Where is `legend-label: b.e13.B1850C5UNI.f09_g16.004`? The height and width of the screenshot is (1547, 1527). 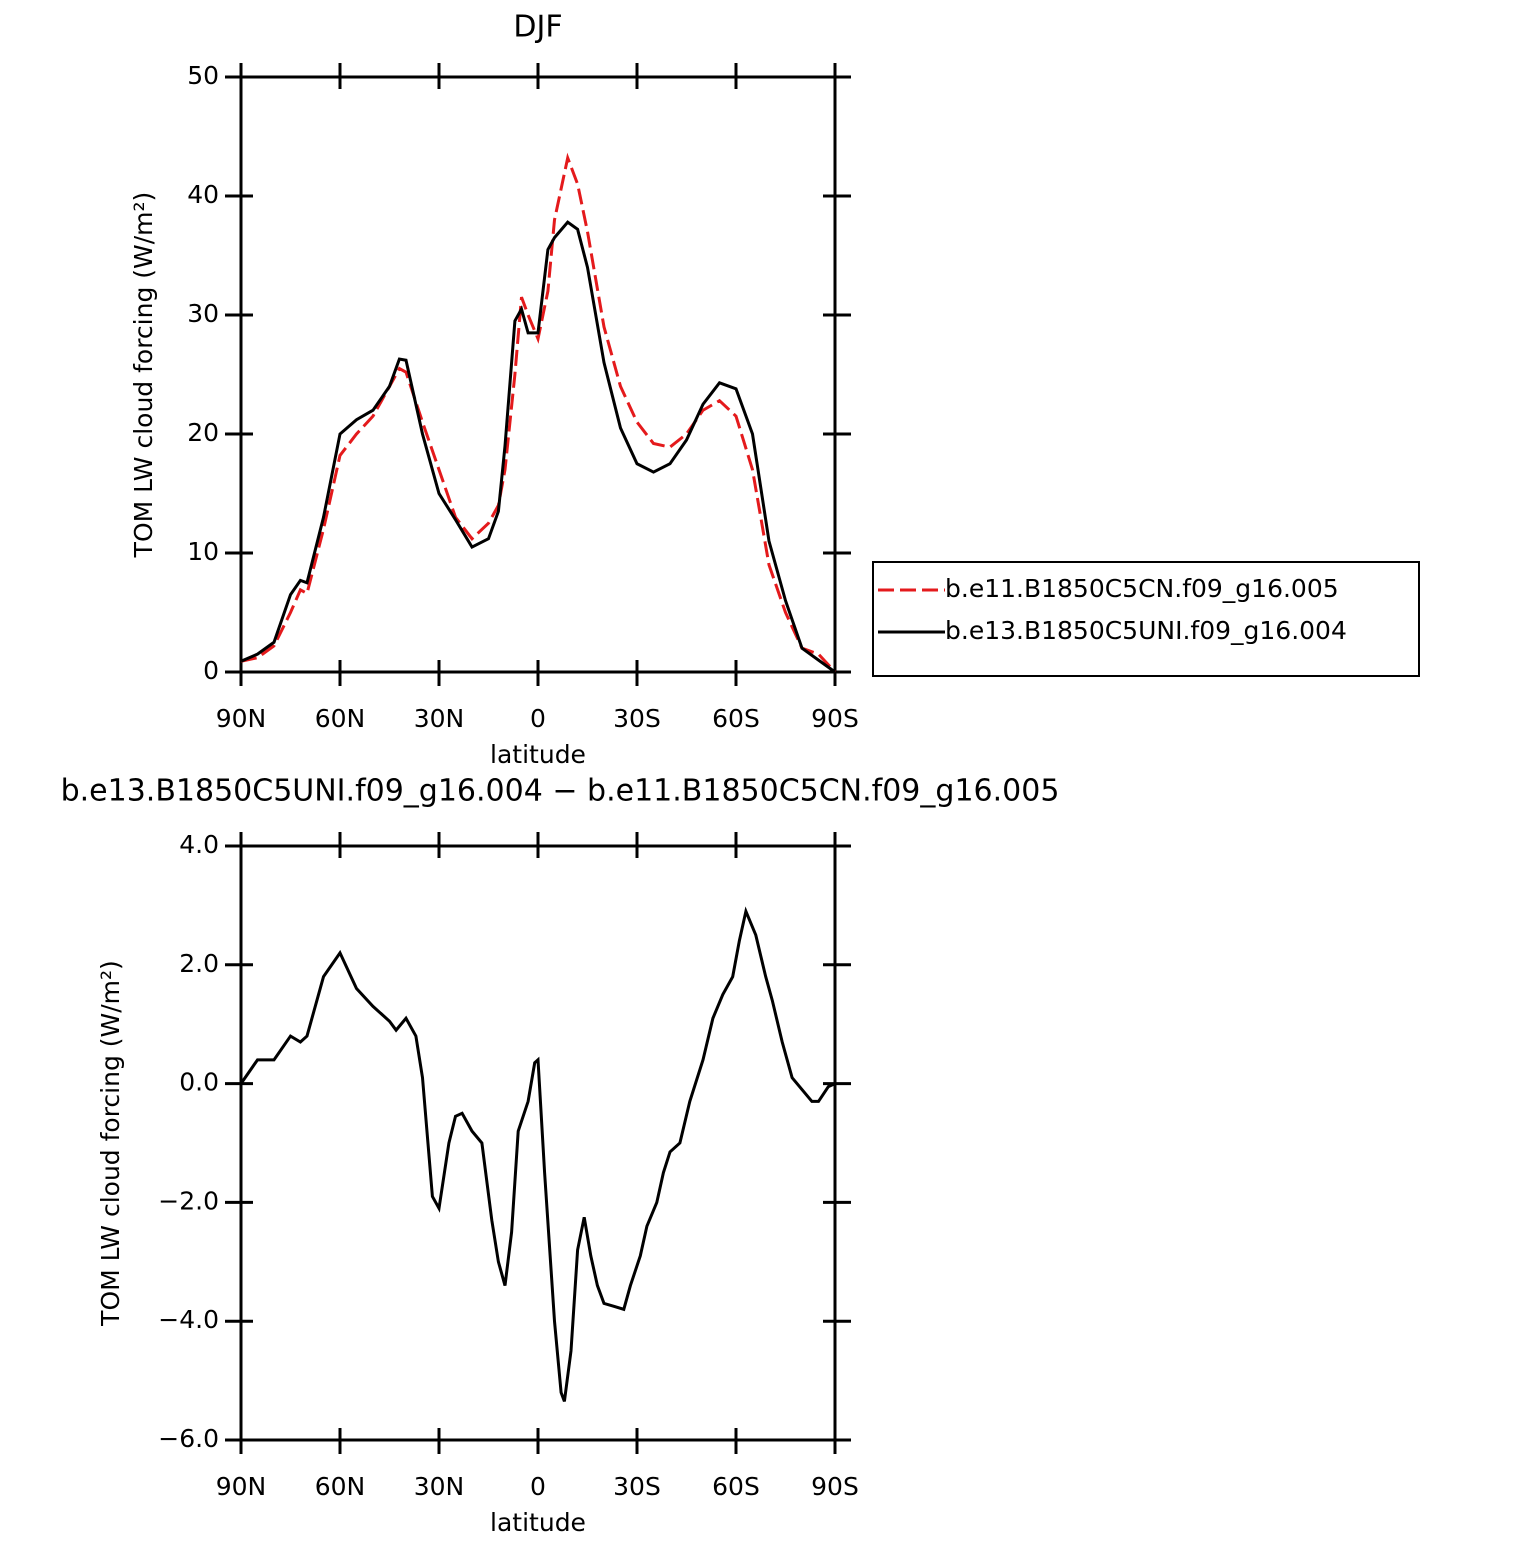 legend-label: b.e13.B1850C5UNI.f09_g16.004 is located at coordinates (1146, 630).